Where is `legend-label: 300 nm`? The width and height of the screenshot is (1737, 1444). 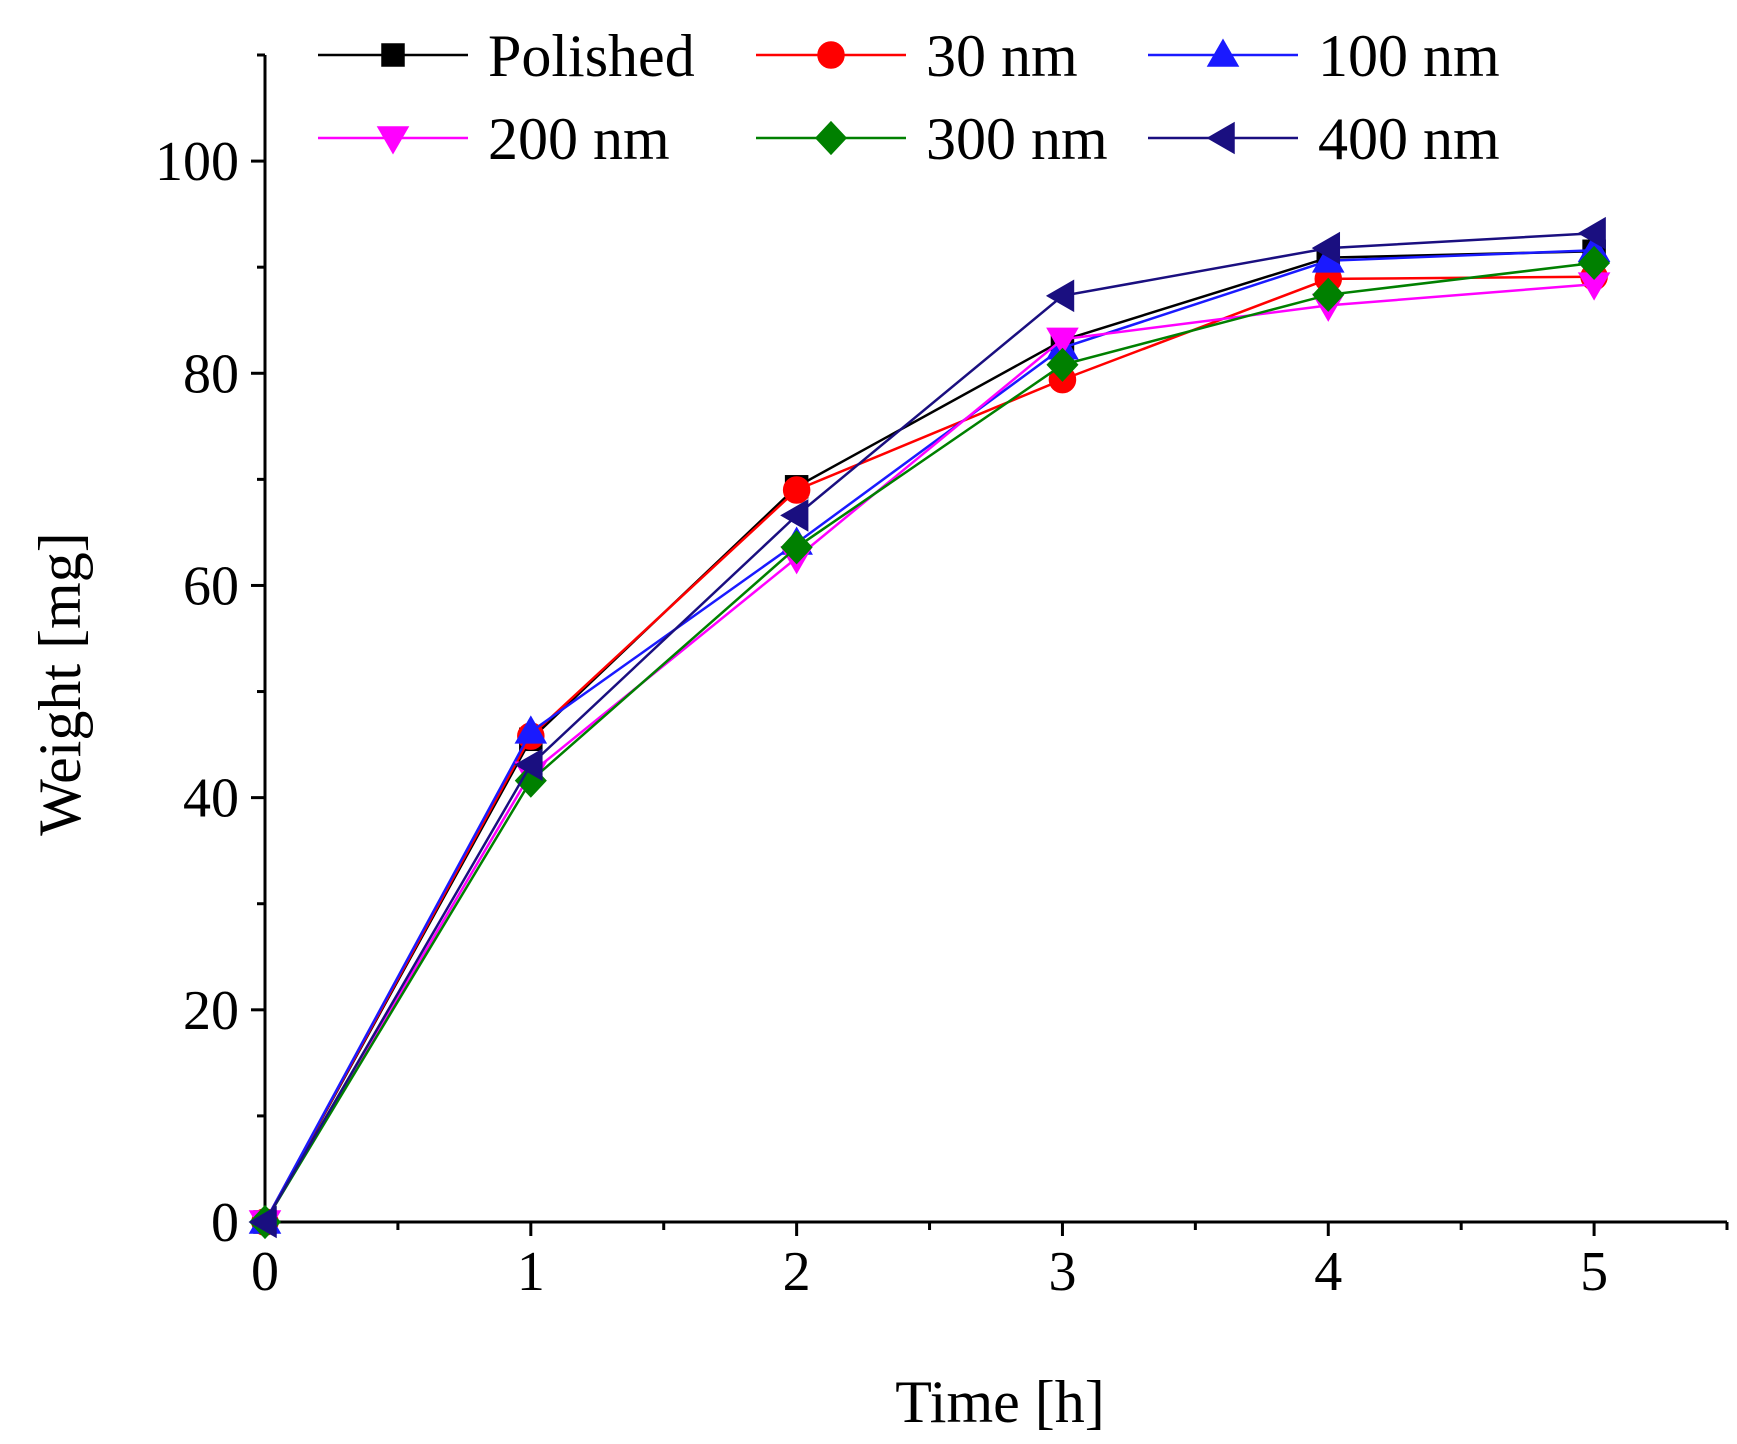 legend-label: 300 nm is located at coordinates (1017, 139).